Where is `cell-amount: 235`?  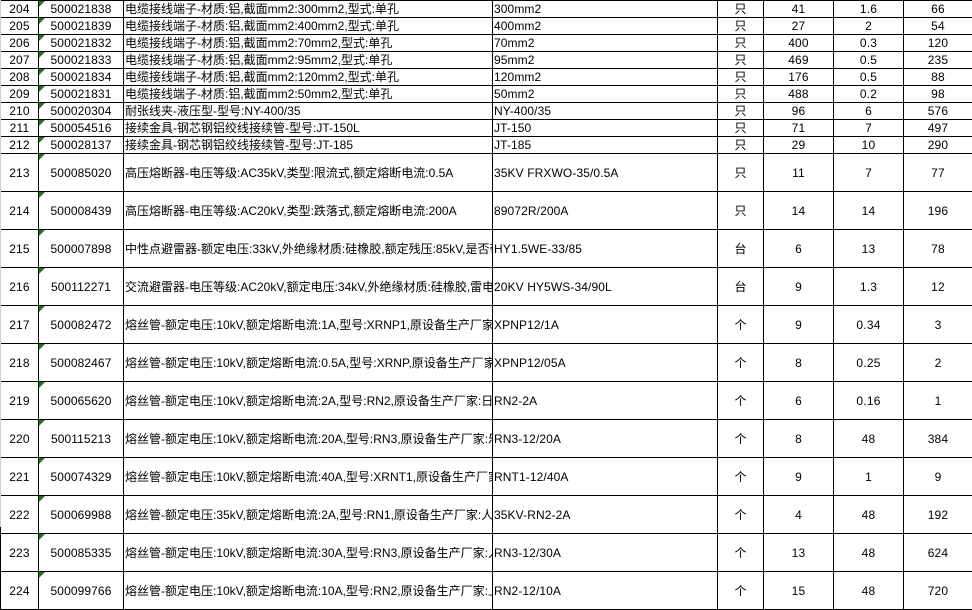
cell-amount: 235 is located at coordinates (938, 60).